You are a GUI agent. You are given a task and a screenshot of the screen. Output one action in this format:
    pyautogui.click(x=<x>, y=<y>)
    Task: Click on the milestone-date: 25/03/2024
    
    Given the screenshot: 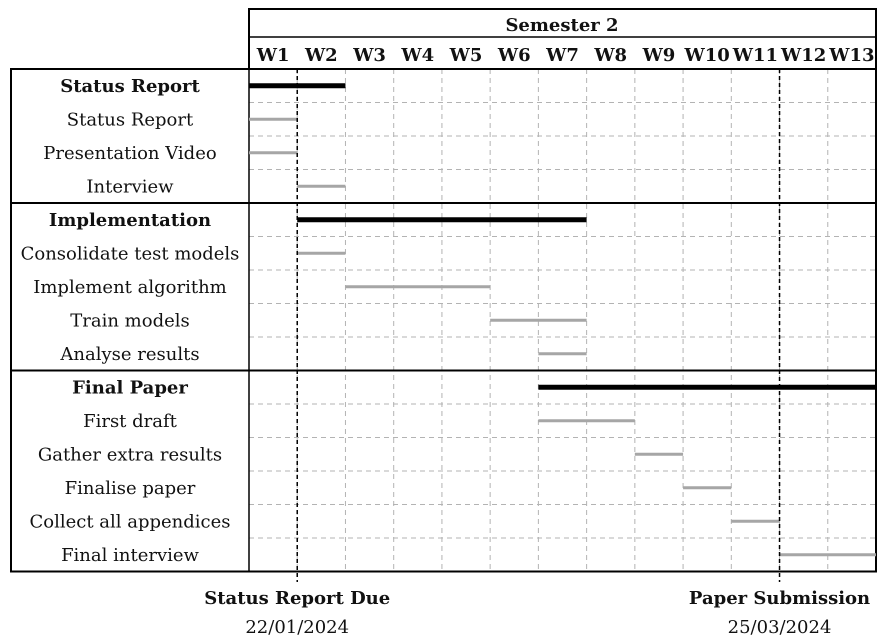 What is the action you would take?
    pyautogui.click(x=780, y=627)
    